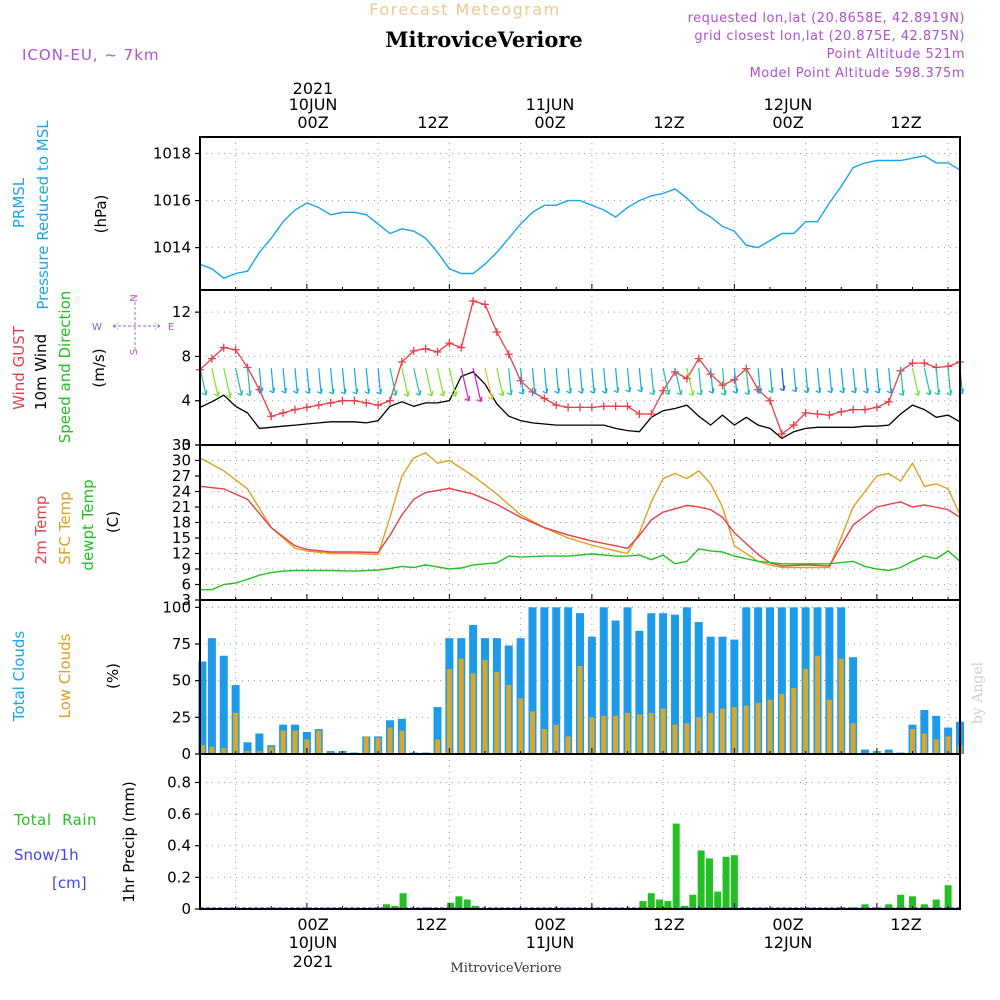 The image size is (1000, 1000). I want to click on snow-label: Snow/1h, so click(46, 855).